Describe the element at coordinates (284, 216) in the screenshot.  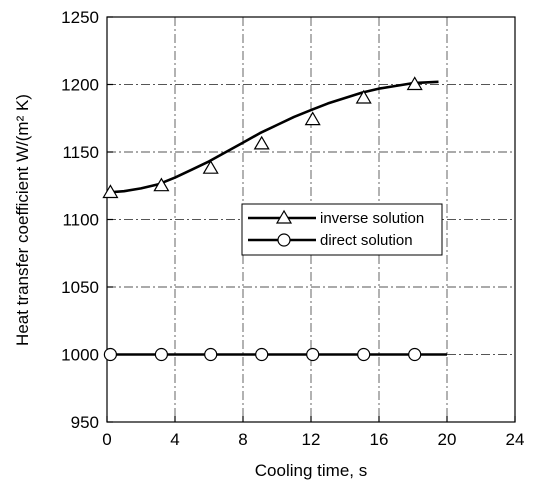
I see `legend-marker-inverse` at that location.